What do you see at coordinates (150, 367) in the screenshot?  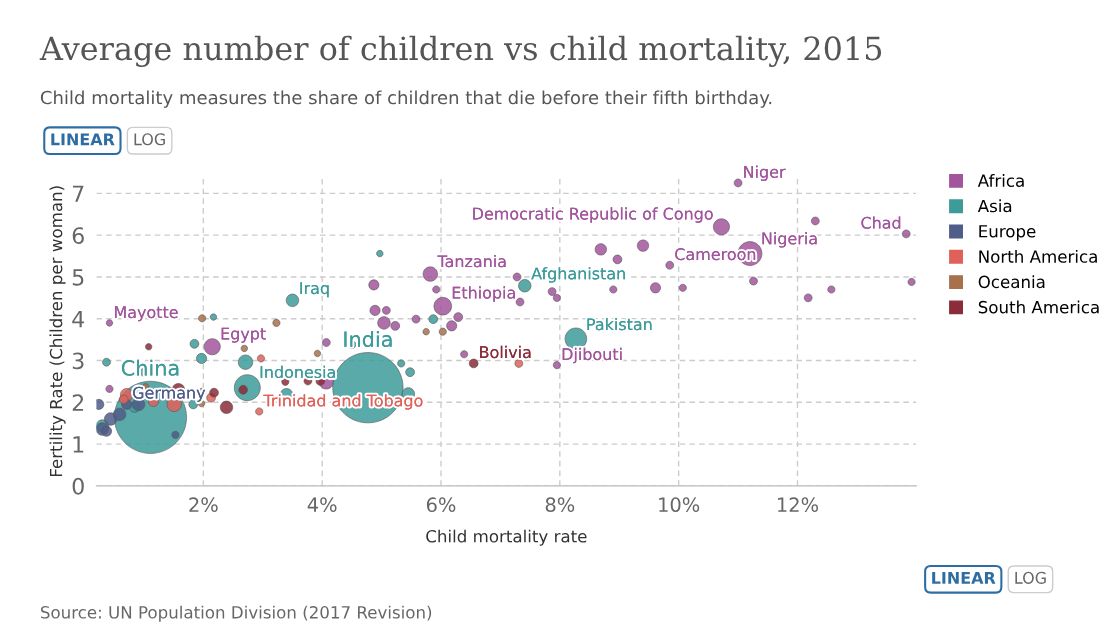 I see `annotation: China` at bounding box center [150, 367].